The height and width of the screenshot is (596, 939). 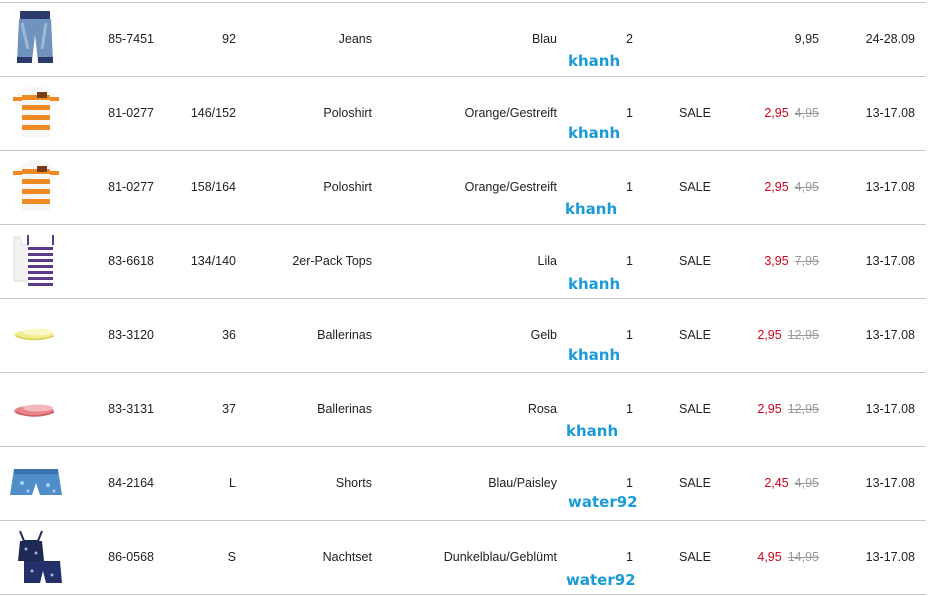 What do you see at coordinates (544, 39) in the screenshot?
I see `color: Blau` at bounding box center [544, 39].